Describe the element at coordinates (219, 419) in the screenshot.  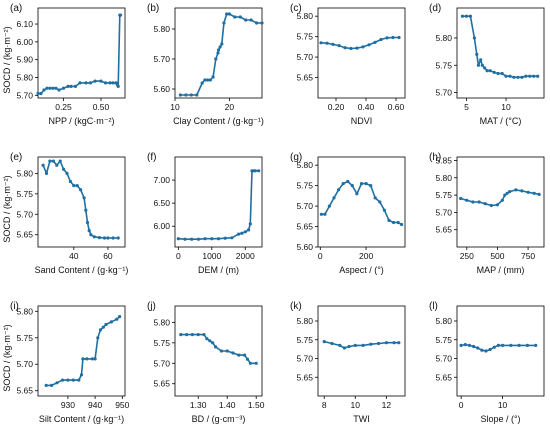
I see `x-axis-label: BD / (g·cm⁻³)` at that location.